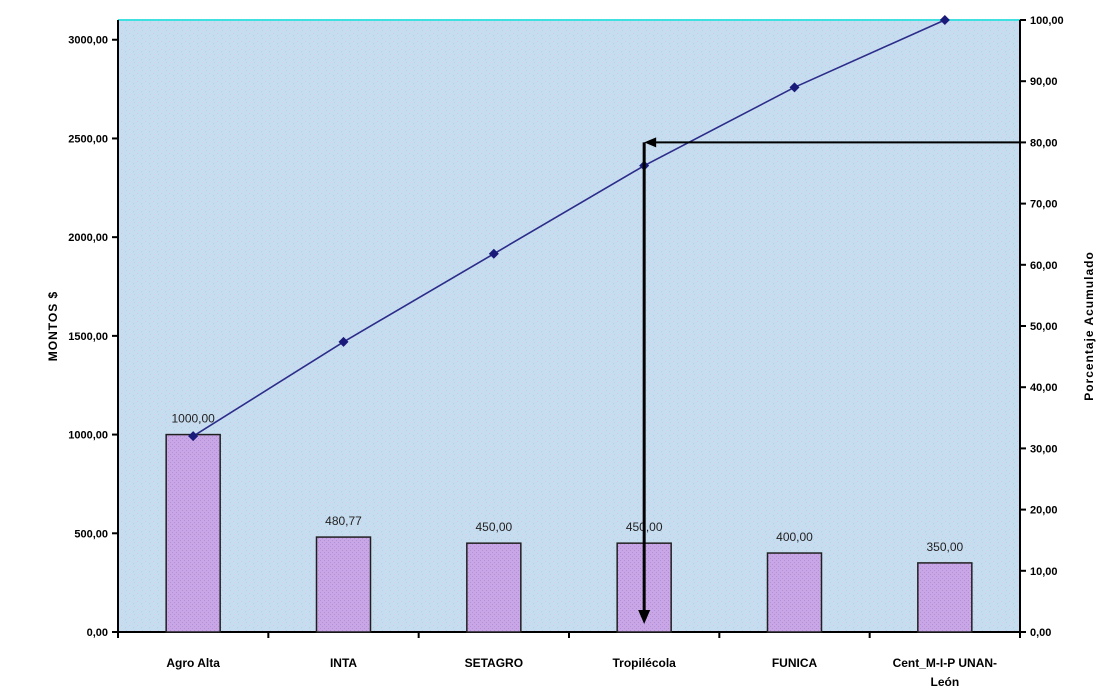 This screenshot has width=1102, height=698. Describe the element at coordinates (794, 537) in the screenshot. I see `bar-data-label: 400,00` at that location.